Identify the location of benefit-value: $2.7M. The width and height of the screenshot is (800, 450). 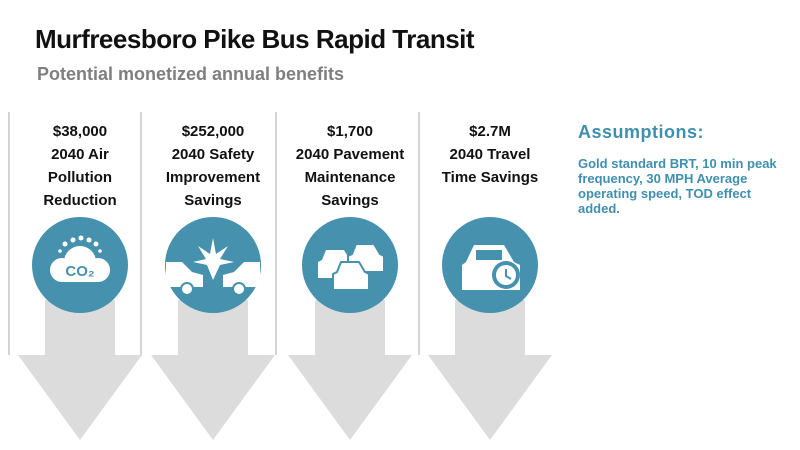
(490, 131).